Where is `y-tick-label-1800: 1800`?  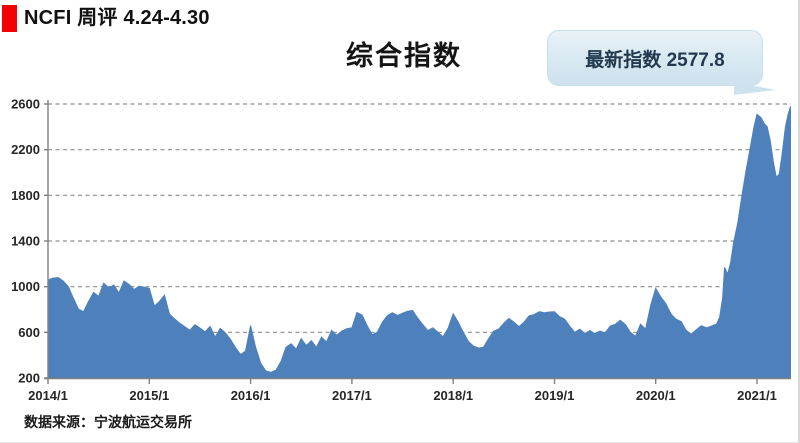
y-tick-label-1800: 1800 is located at coordinates (25, 195).